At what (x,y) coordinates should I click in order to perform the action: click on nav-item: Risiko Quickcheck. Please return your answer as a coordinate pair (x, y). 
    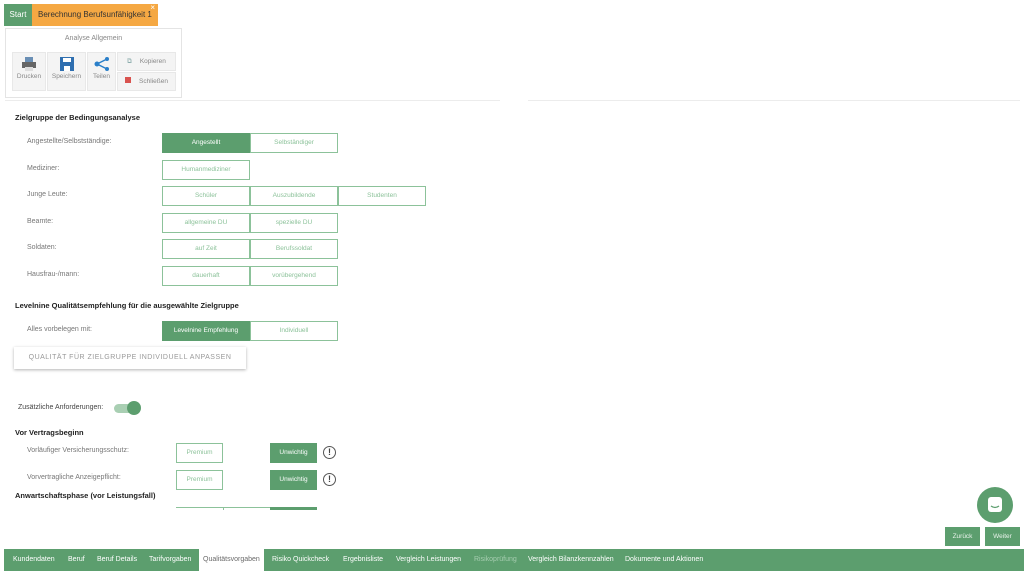
    Looking at the image, I should click on (301, 559).